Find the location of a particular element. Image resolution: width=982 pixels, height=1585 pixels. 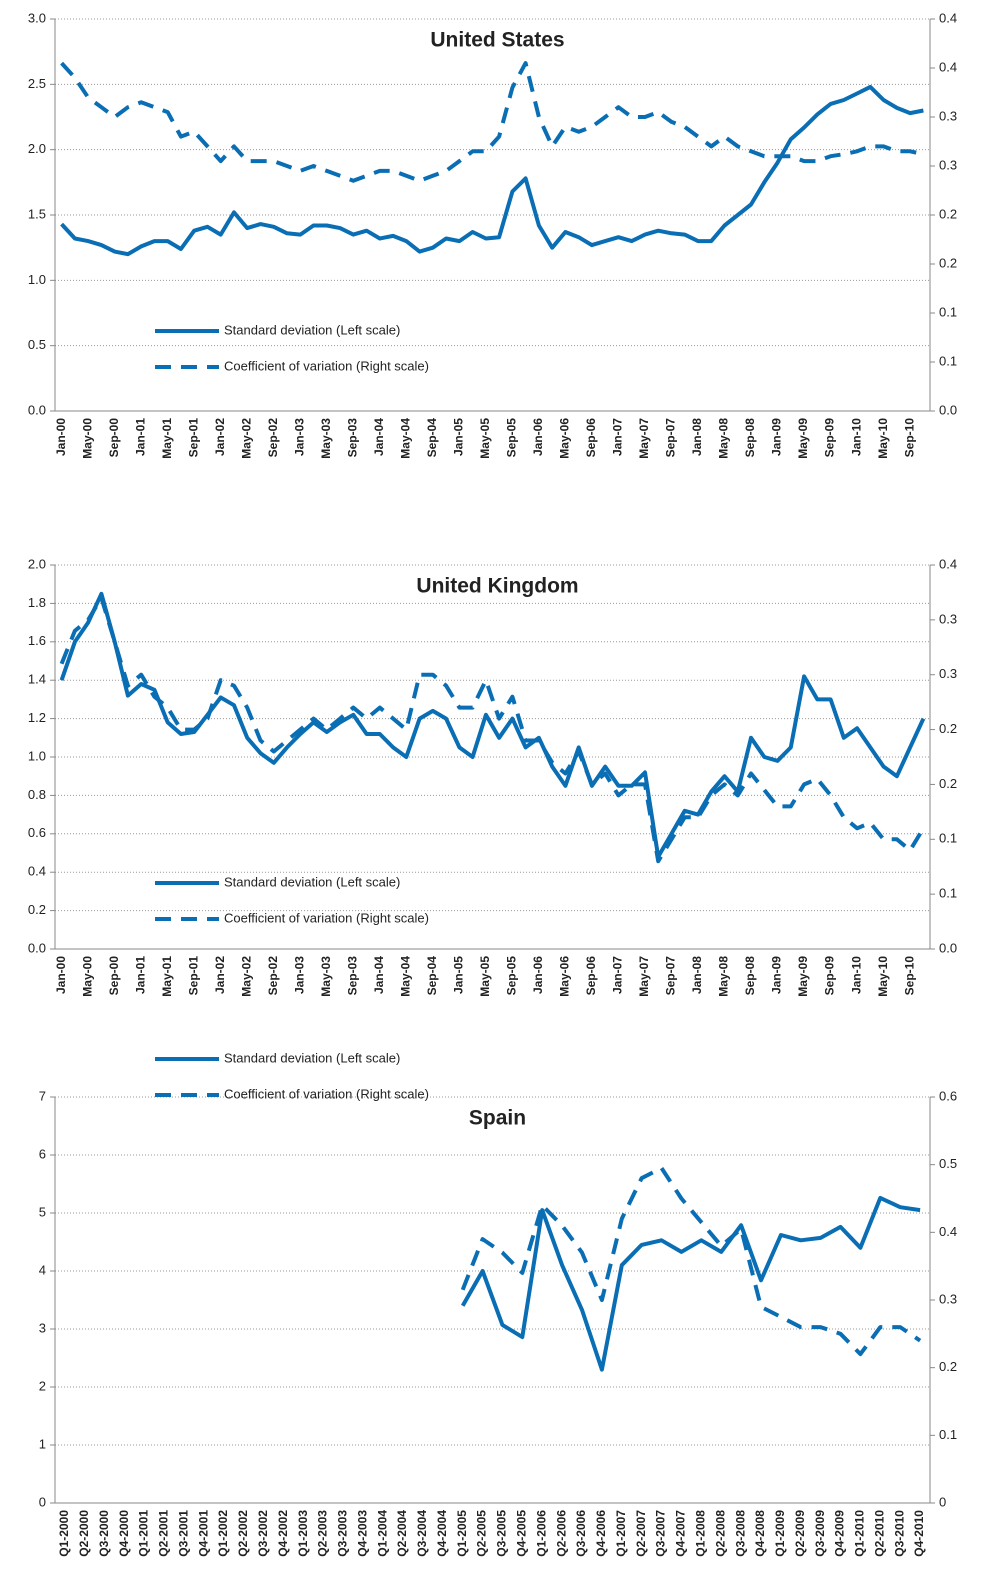

x-tick-label: Q2-2009 is located at coordinates (800, 1533).